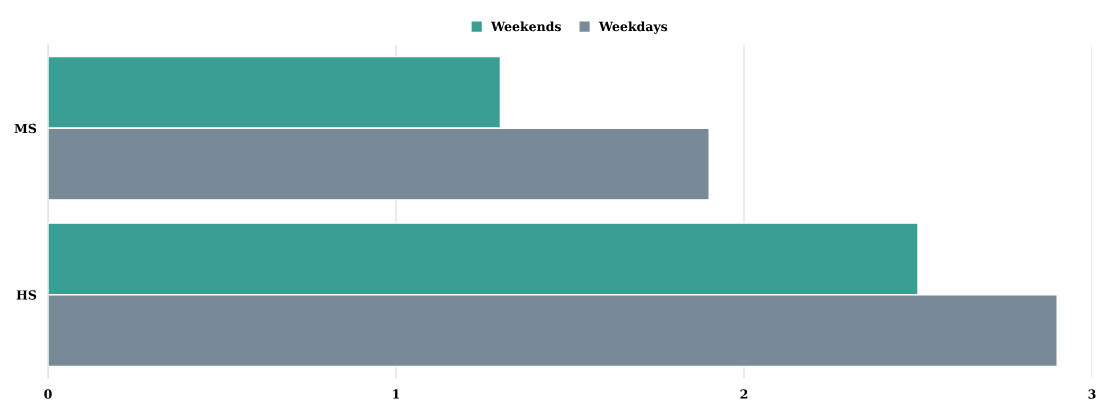 The height and width of the screenshot is (405, 1100). Describe the element at coordinates (26, 295) in the screenshot. I see `y-tick-label: HS` at that location.